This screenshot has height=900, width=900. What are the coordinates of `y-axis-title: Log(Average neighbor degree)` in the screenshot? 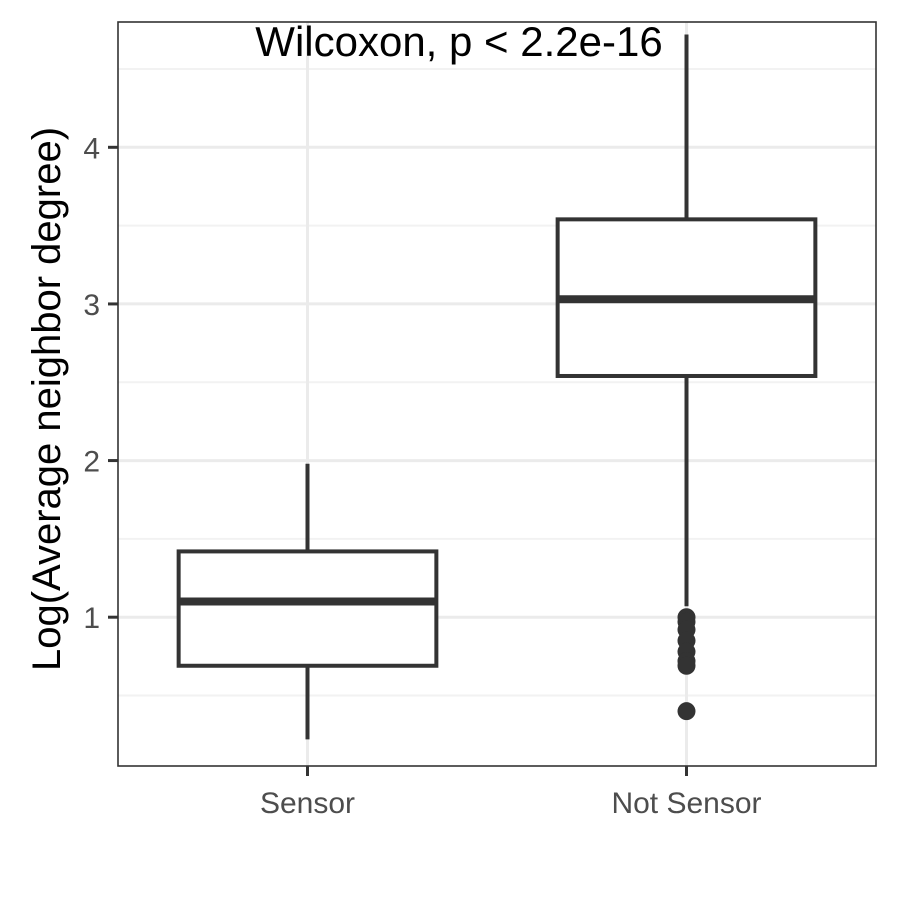 It's located at (47, 399).